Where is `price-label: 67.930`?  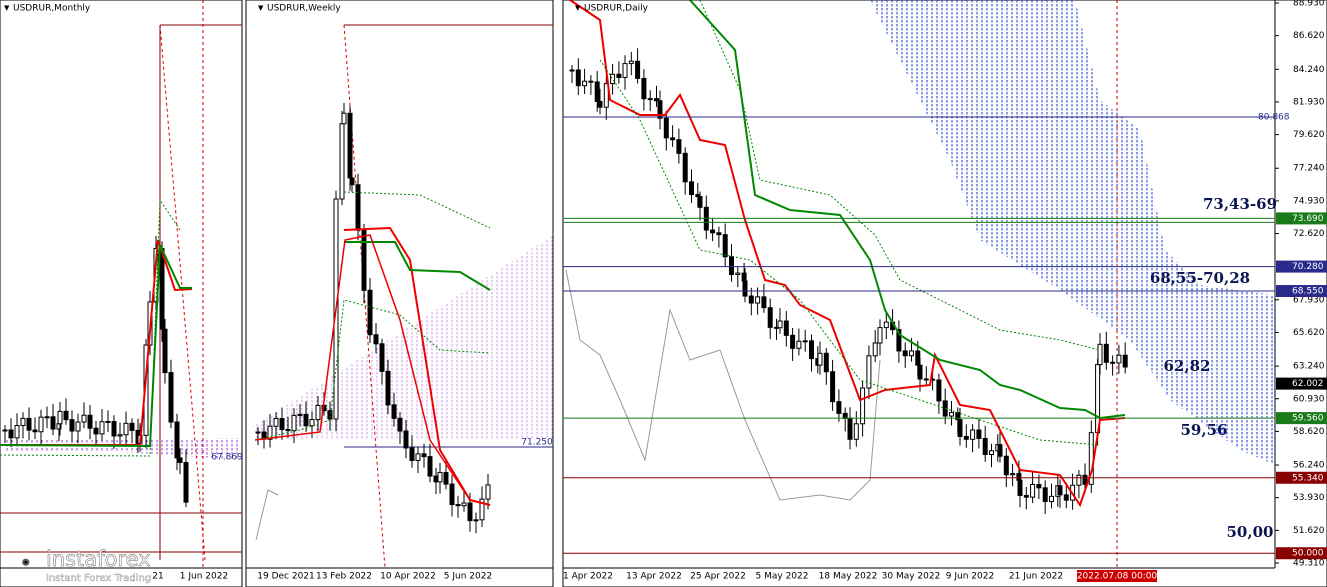 price-label: 67.930 is located at coordinates (1309, 300).